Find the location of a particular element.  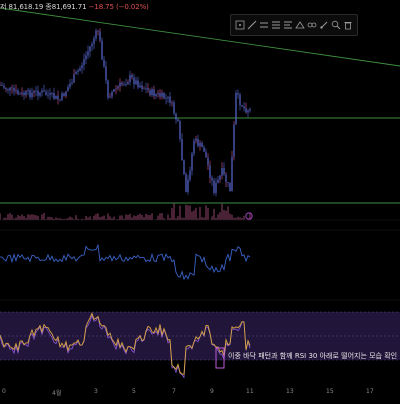

time-axis: 0 4월 3 5 7 9 11 13 15 17 is located at coordinates (200, 393).